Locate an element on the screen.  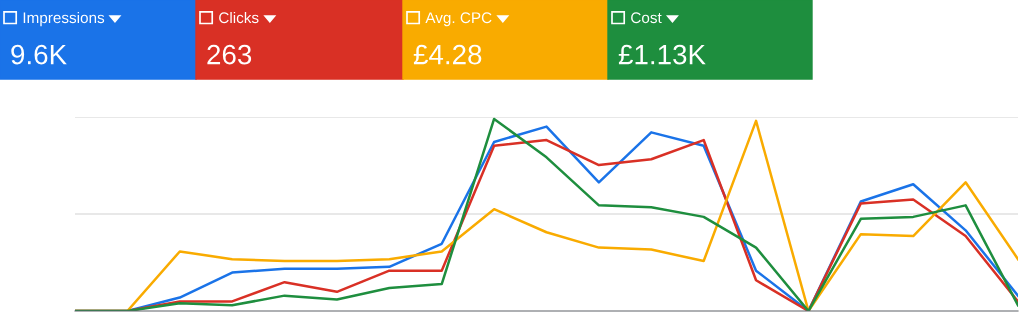
text: £1.13K is located at coordinates (662, 54).